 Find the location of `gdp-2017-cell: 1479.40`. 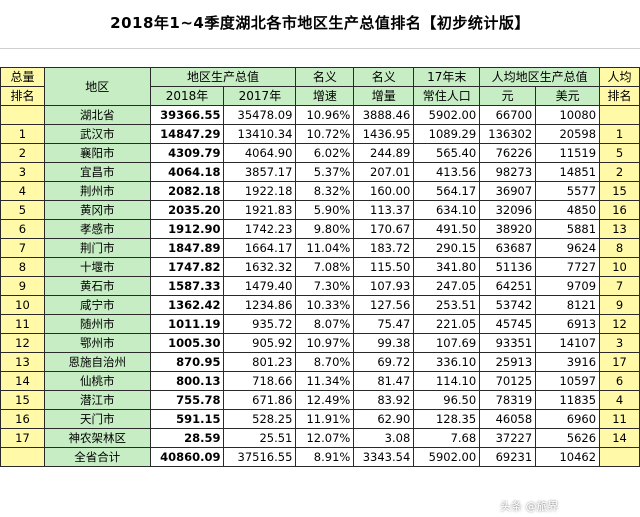

gdp-2017-cell: 1479.40 is located at coordinates (260, 286).